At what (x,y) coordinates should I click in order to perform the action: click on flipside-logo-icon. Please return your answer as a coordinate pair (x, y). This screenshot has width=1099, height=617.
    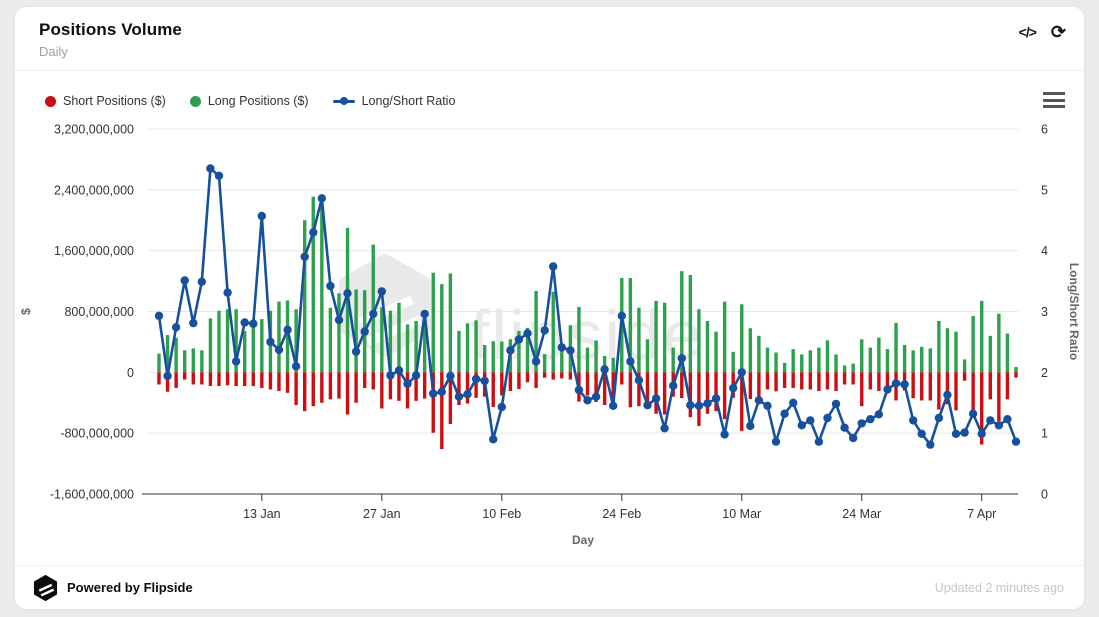
    Looking at the image, I should click on (45, 587).